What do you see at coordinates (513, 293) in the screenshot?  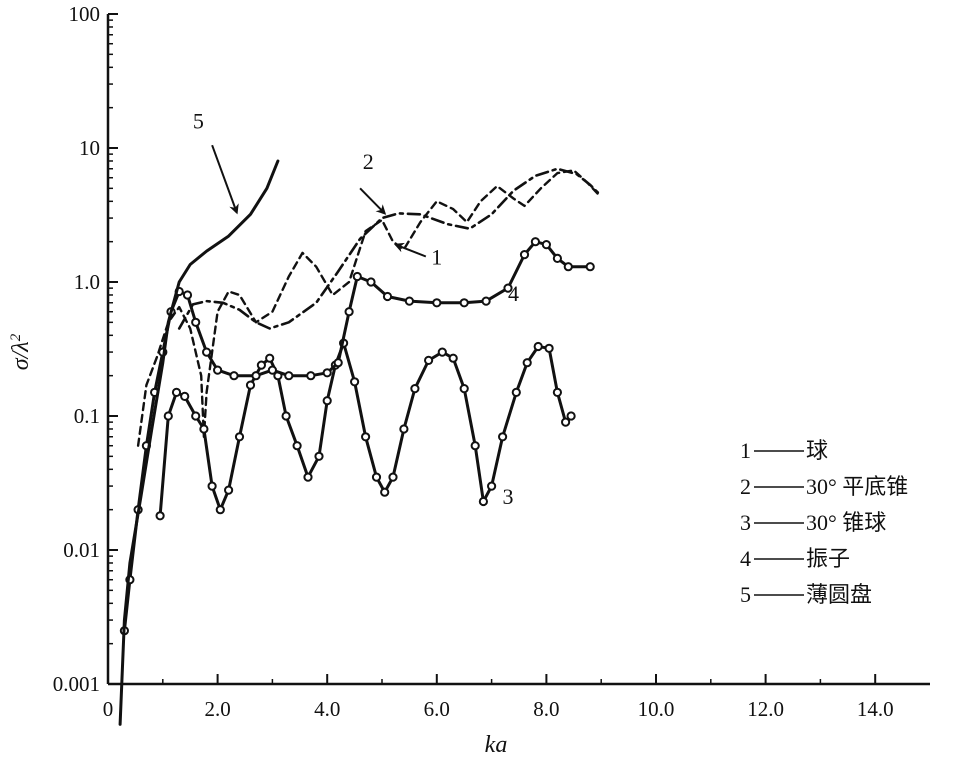 I see `curve-label-4: 4` at bounding box center [513, 293].